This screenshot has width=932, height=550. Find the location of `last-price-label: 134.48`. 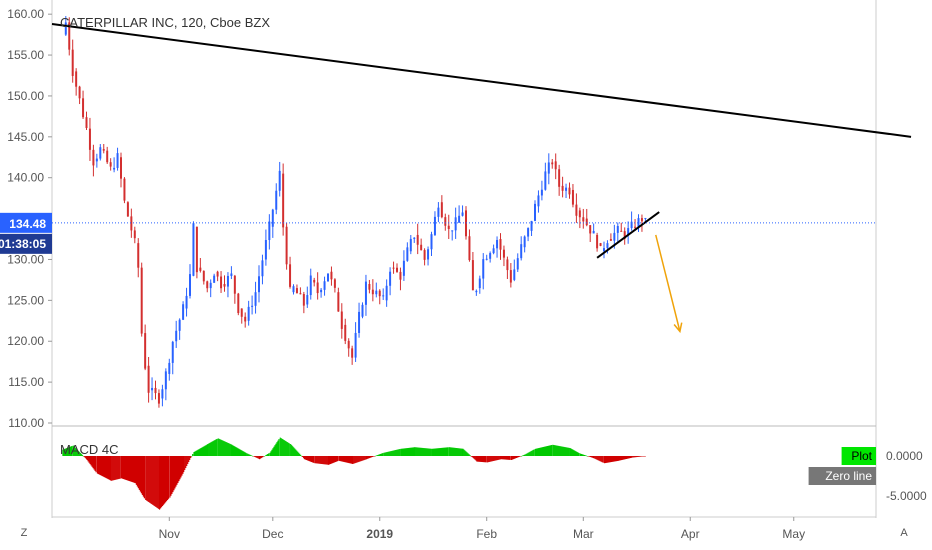

last-price-label: 134.48 is located at coordinates (27, 224).